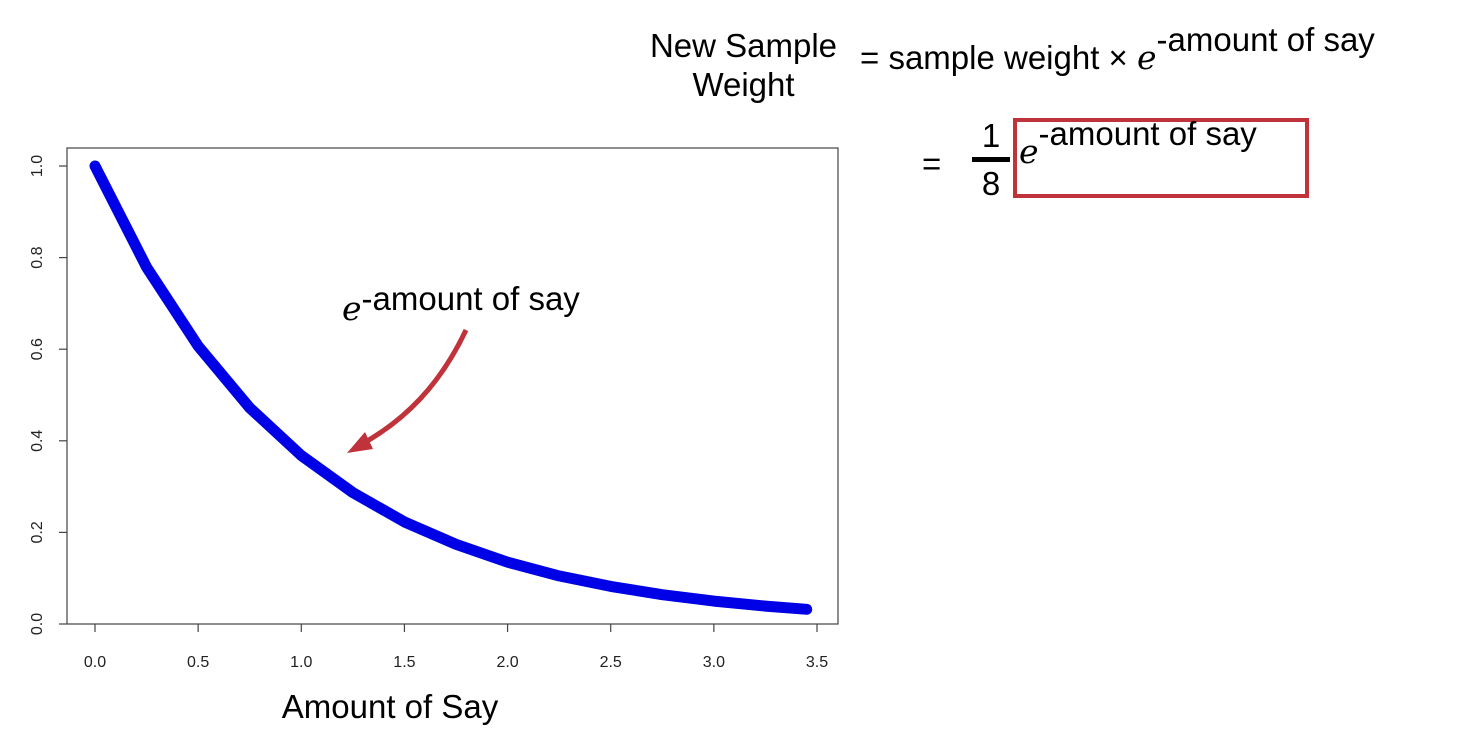  I want to click on boxed-e: e, so click(1029, 151).